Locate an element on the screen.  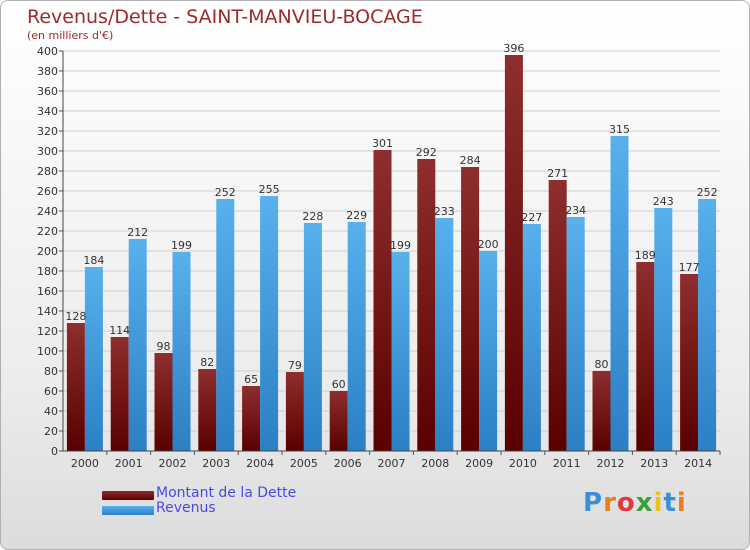
debt-value-label: 189 is located at coordinates (645, 255).